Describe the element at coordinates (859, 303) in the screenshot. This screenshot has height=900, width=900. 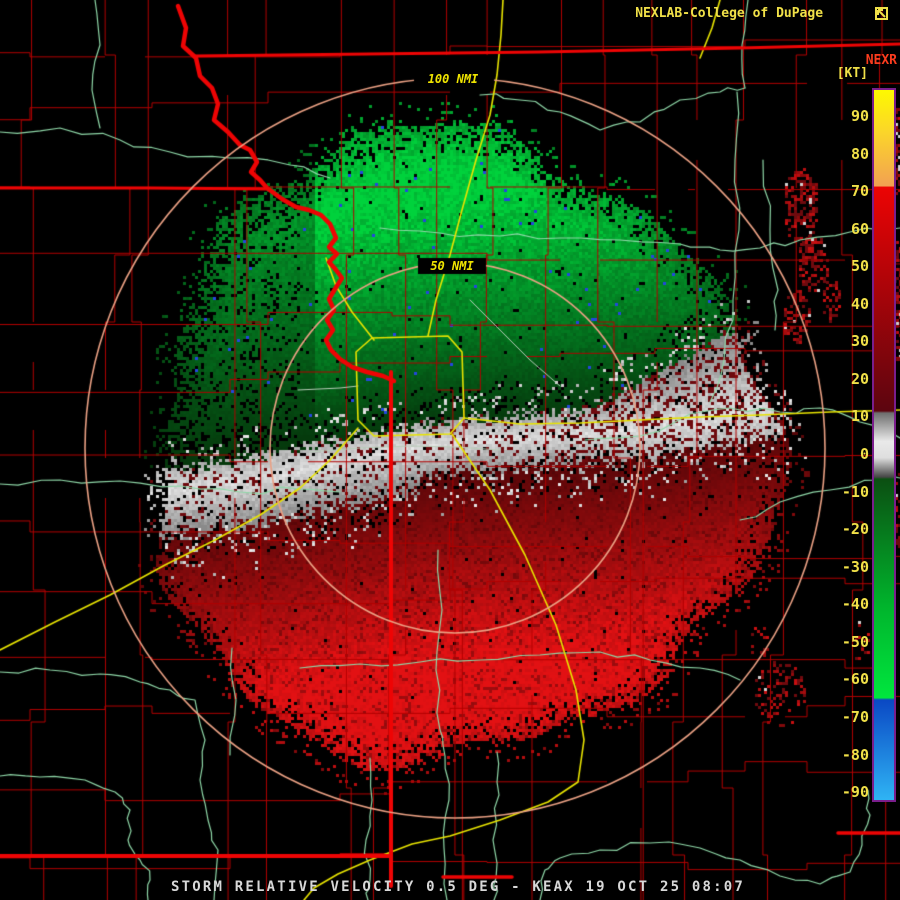
I see `colorbar-tick-label: 40` at that location.